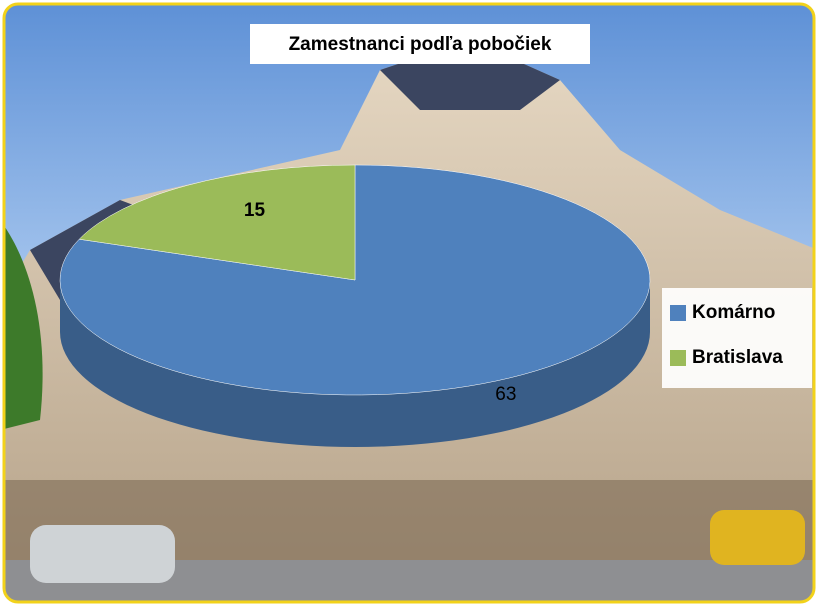 This screenshot has height=611, width=818. What do you see at coordinates (733, 312) in the screenshot?
I see `legend-label: Komárno` at bounding box center [733, 312].